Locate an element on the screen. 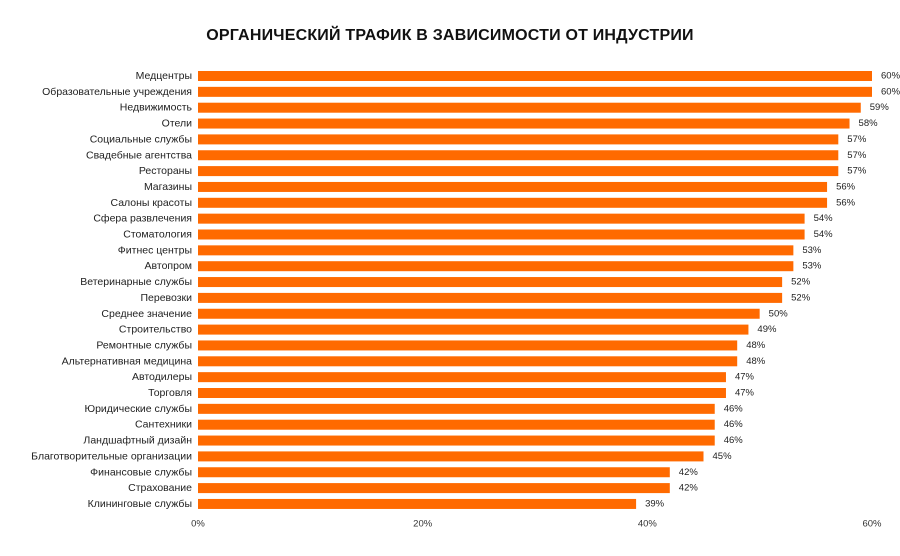 This screenshot has width=900, height=556. category-label: Торговля is located at coordinates (170, 393).